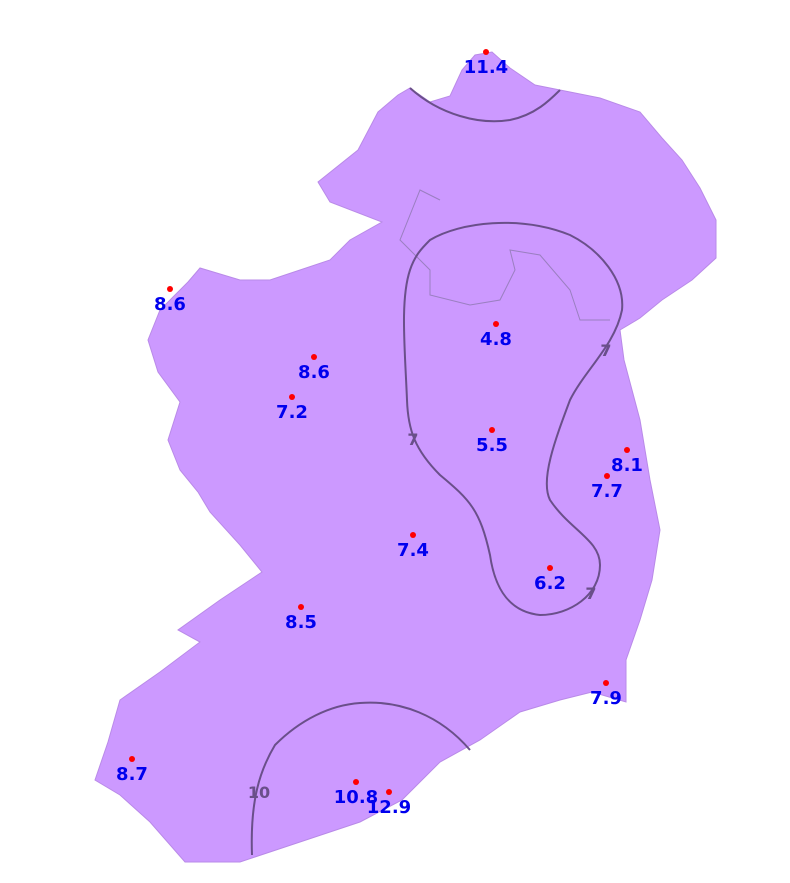  What do you see at coordinates (485, 105) in the screenshot?
I see `contour-north` at bounding box center [485, 105].